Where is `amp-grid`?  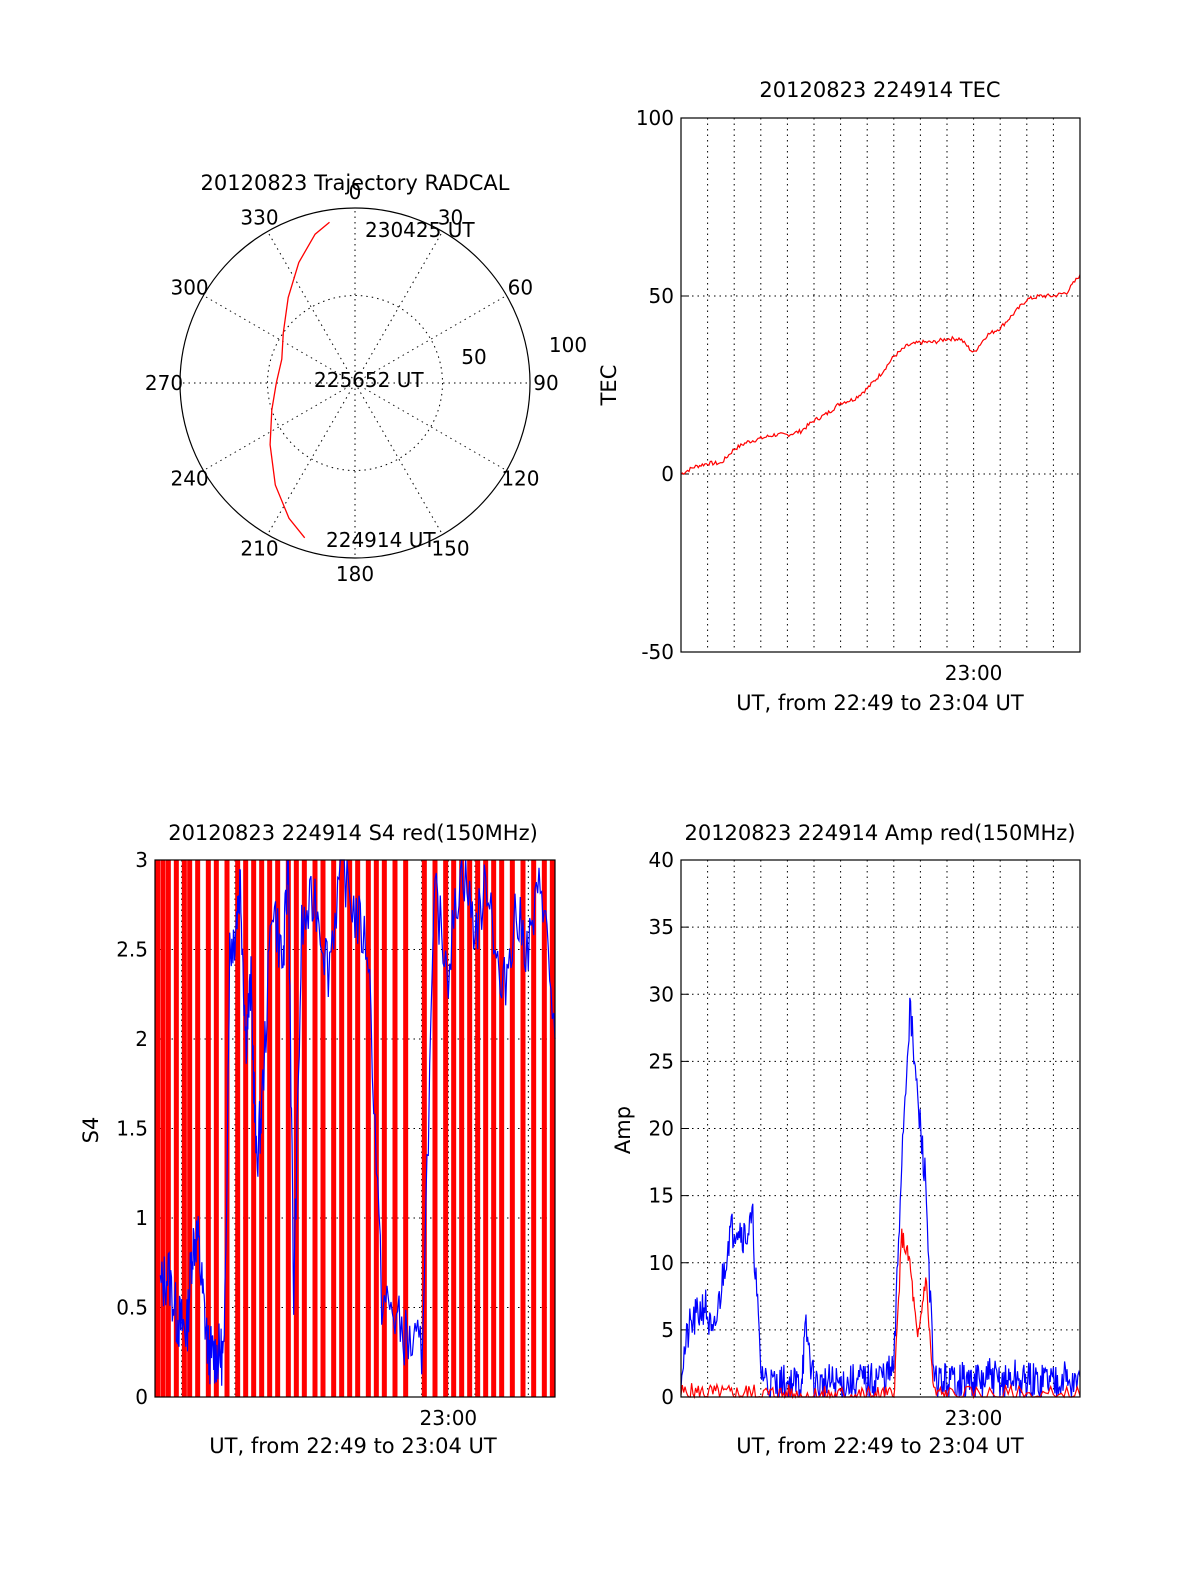
amp-grid is located at coordinates (880, 1128).